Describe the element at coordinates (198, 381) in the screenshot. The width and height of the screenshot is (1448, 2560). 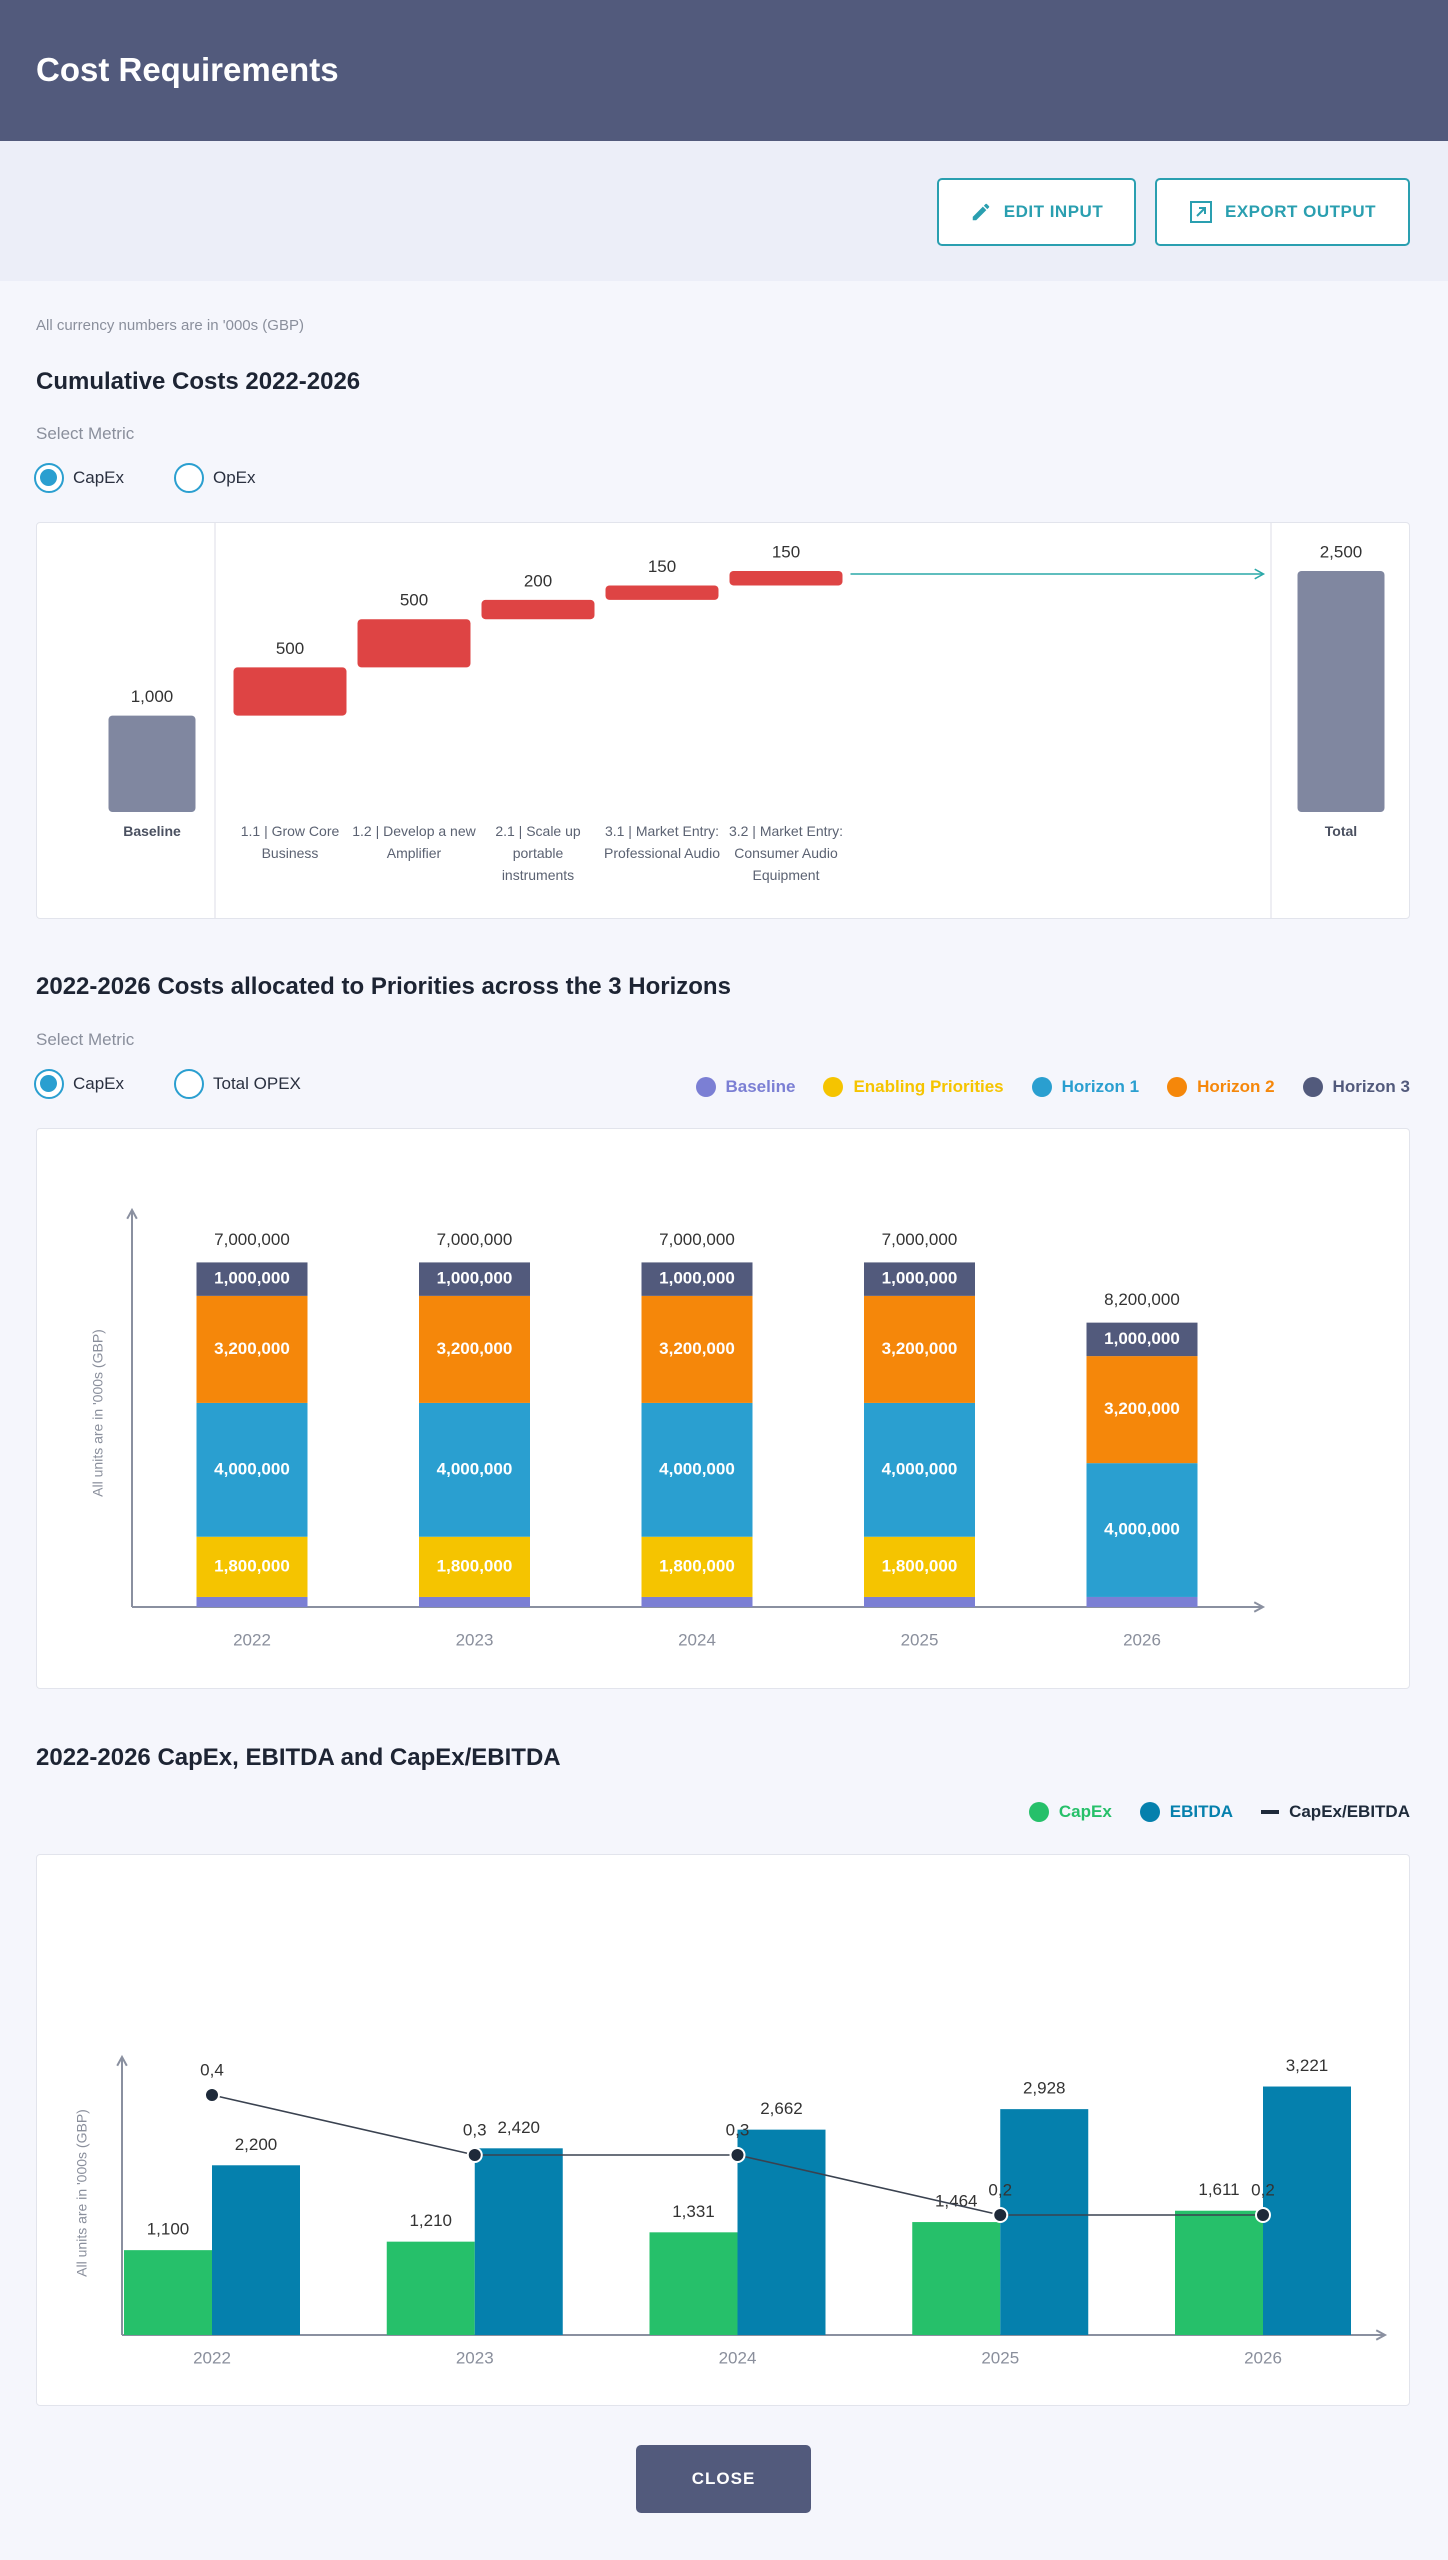
I see `section-title: Cumulative Costs 2022-2026` at that location.